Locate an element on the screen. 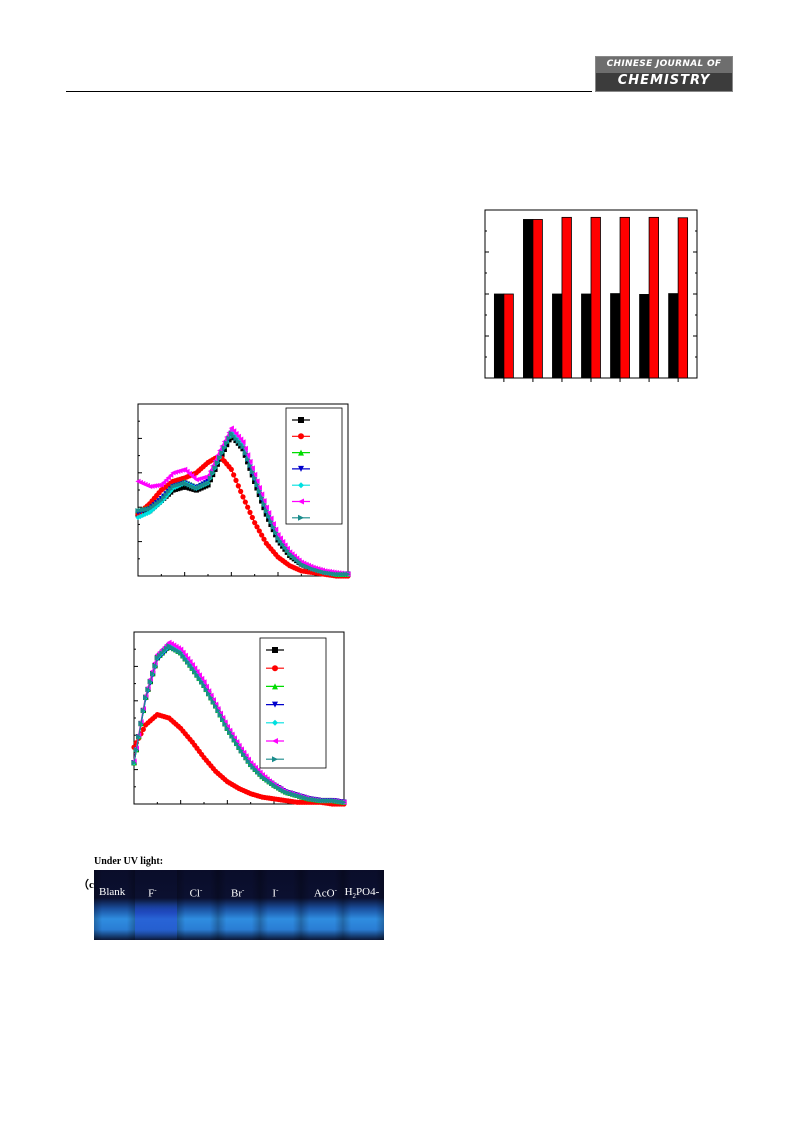 This screenshot has height=1123, width=793. emission-spectra-chart is located at coordinates (239, 719).